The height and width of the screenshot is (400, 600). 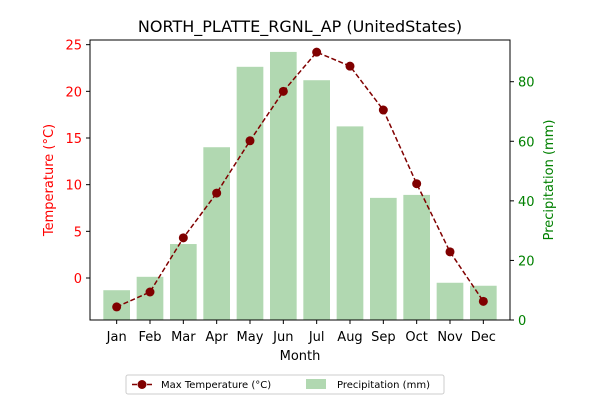 What do you see at coordinates (116, 337) in the screenshot?
I see `x-tick-label: Jan` at bounding box center [116, 337].